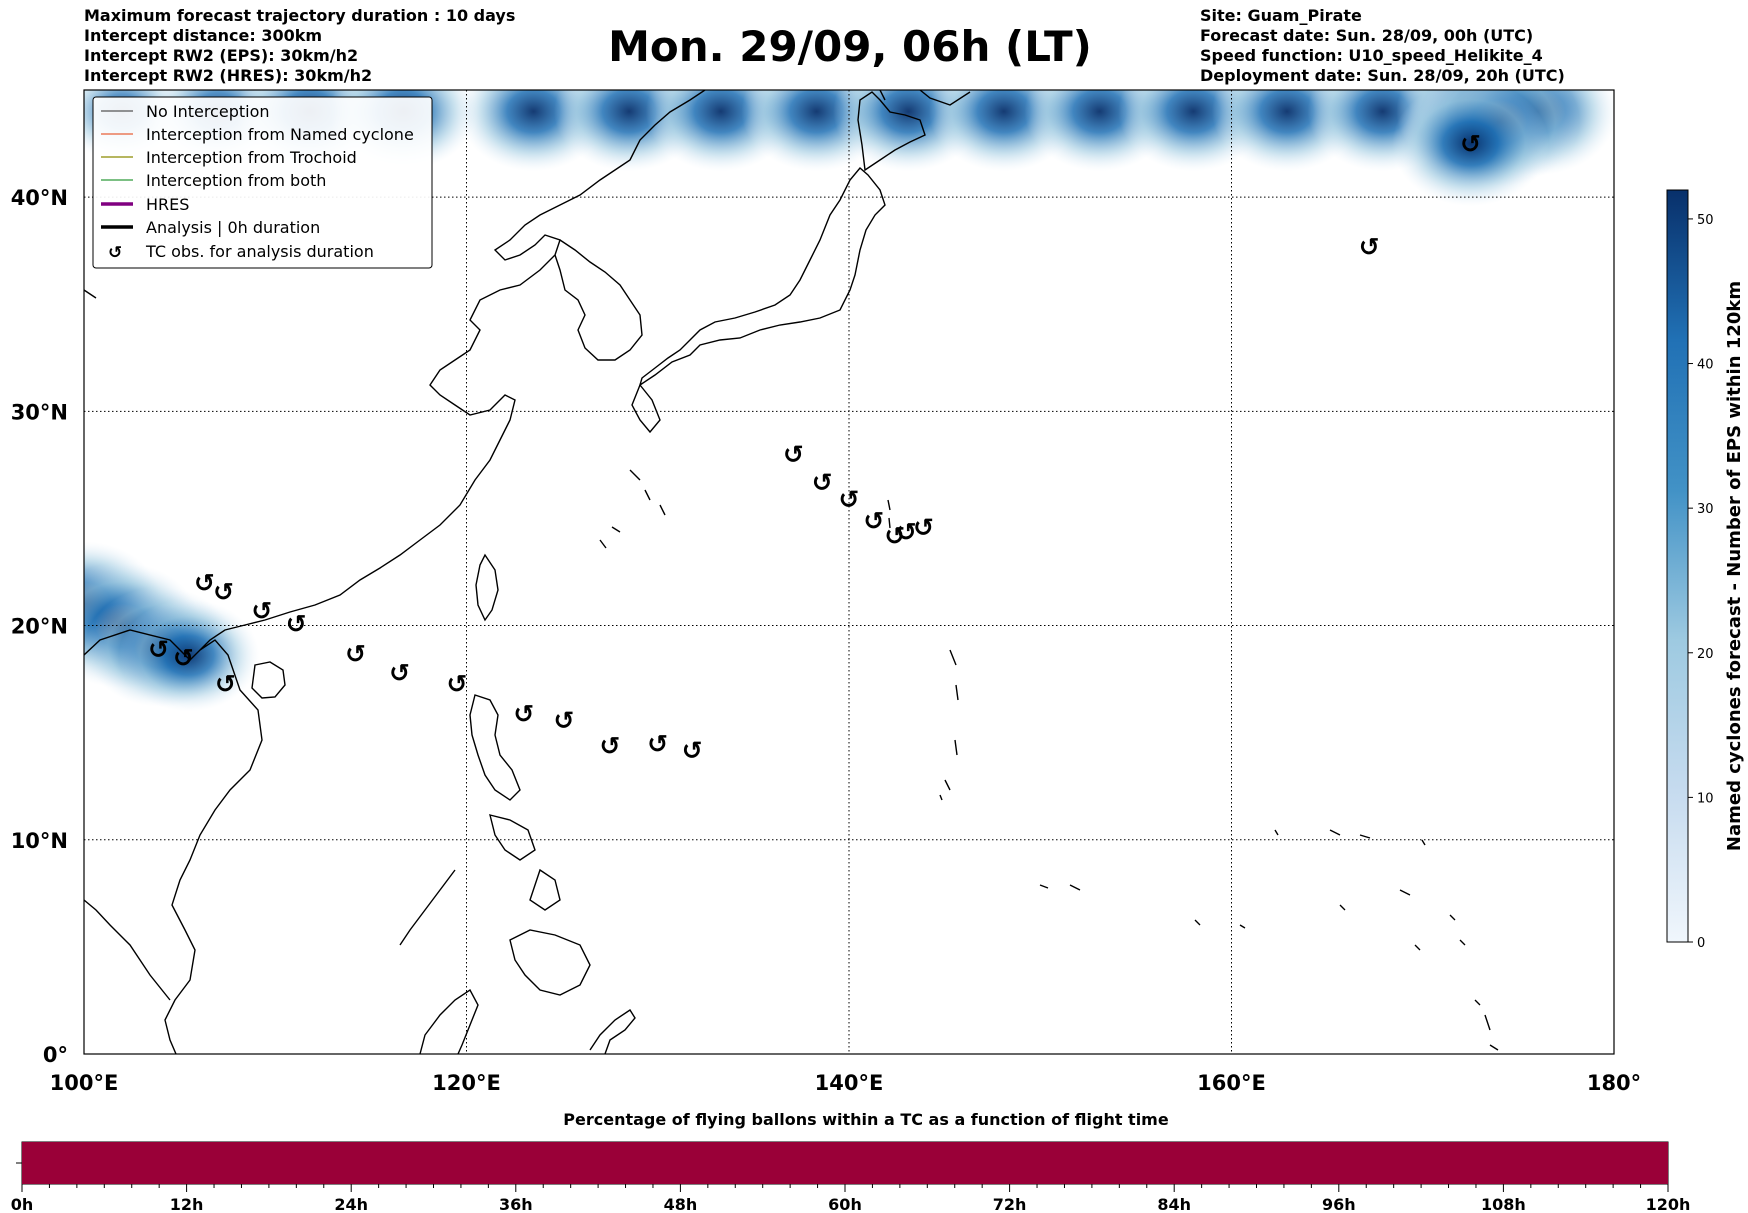 The width and height of the screenshot is (1748, 1213). I want to click on header-intercept-distance: Intercept distance: 300km, so click(203, 35).